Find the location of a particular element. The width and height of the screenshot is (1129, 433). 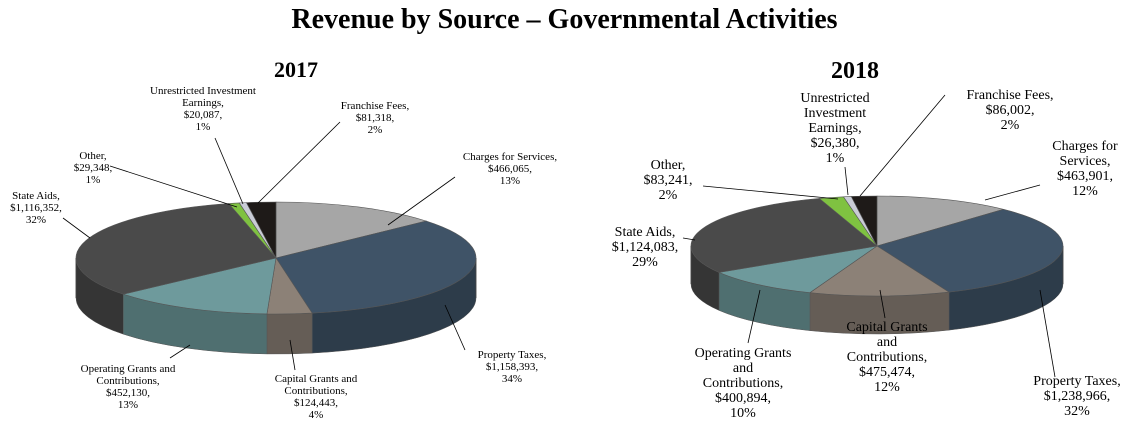

data-label-line: Services, is located at coordinates (1085, 161).